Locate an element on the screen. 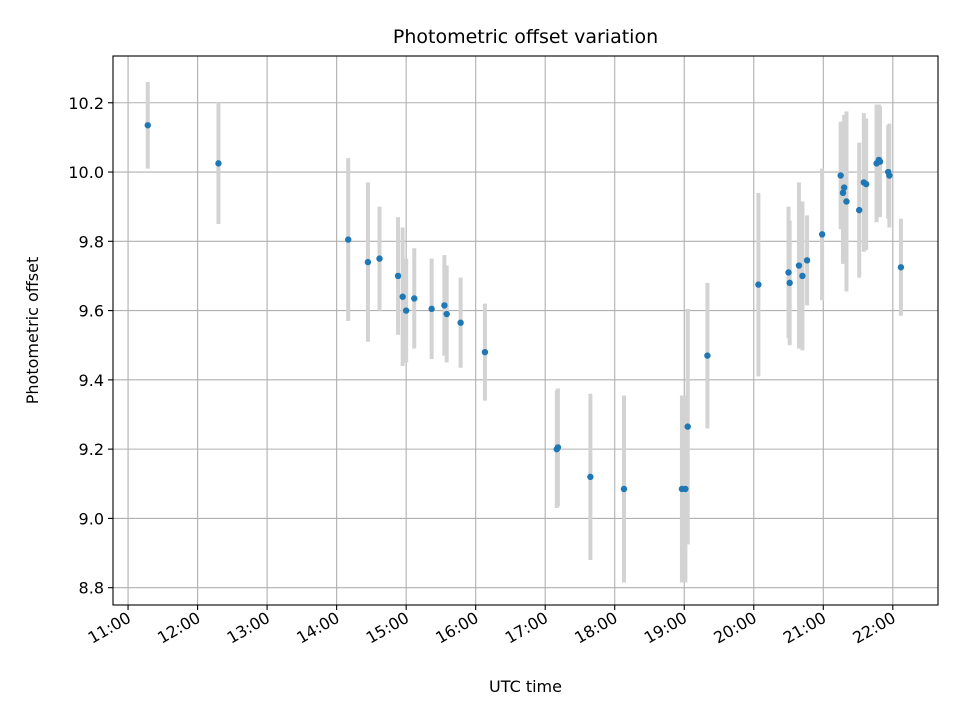 The height and width of the screenshot is (720, 960). y-axis-title: Photometric offset is located at coordinates (32, 331).